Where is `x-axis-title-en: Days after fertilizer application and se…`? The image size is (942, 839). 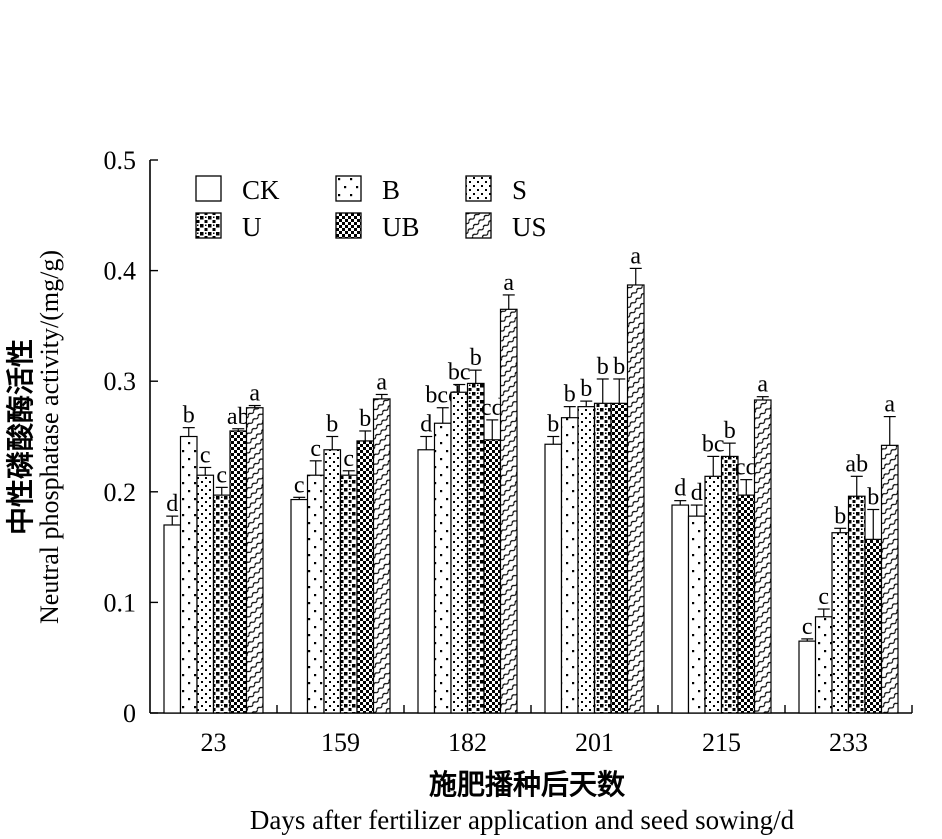
x-axis-title-en: Days after fertilizer application and se… is located at coordinates (522, 820).